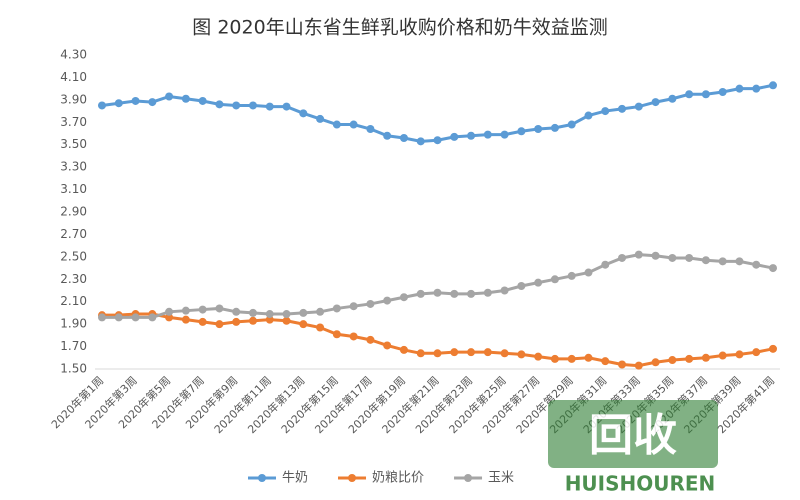 The height and width of the screenshot is (500, 800). What do you see at coordinates (640, 484) in the screenshot?
I see `watermark-text: HUISHOUREN` at bounding box center [640, 484].